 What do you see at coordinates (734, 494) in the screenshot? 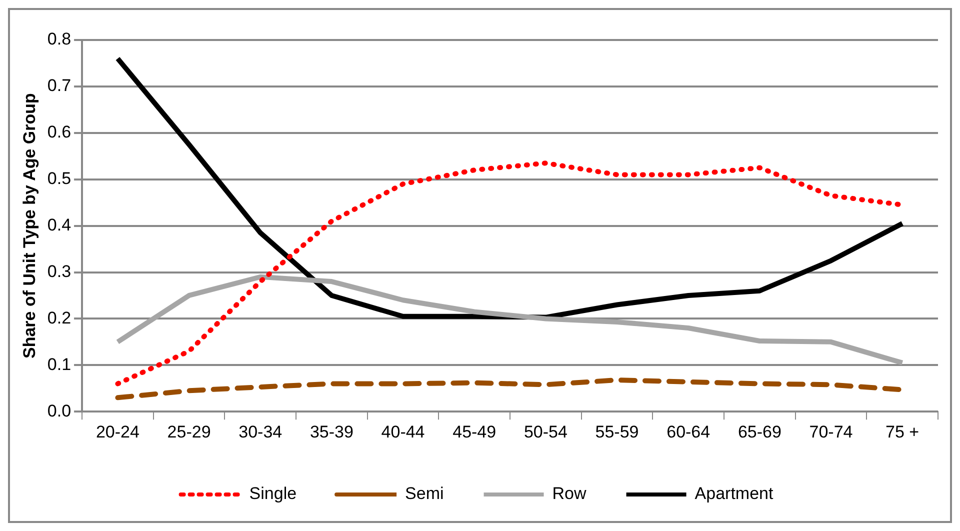
I see `legend-label: Apartment` at bounding box center [734, 494].